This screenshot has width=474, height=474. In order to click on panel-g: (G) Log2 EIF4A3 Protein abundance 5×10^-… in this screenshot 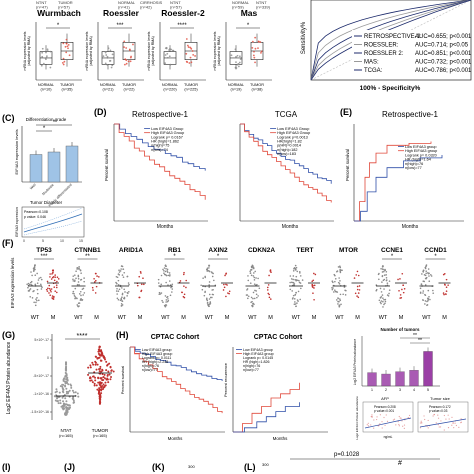, I will do `click(58, 384)`.